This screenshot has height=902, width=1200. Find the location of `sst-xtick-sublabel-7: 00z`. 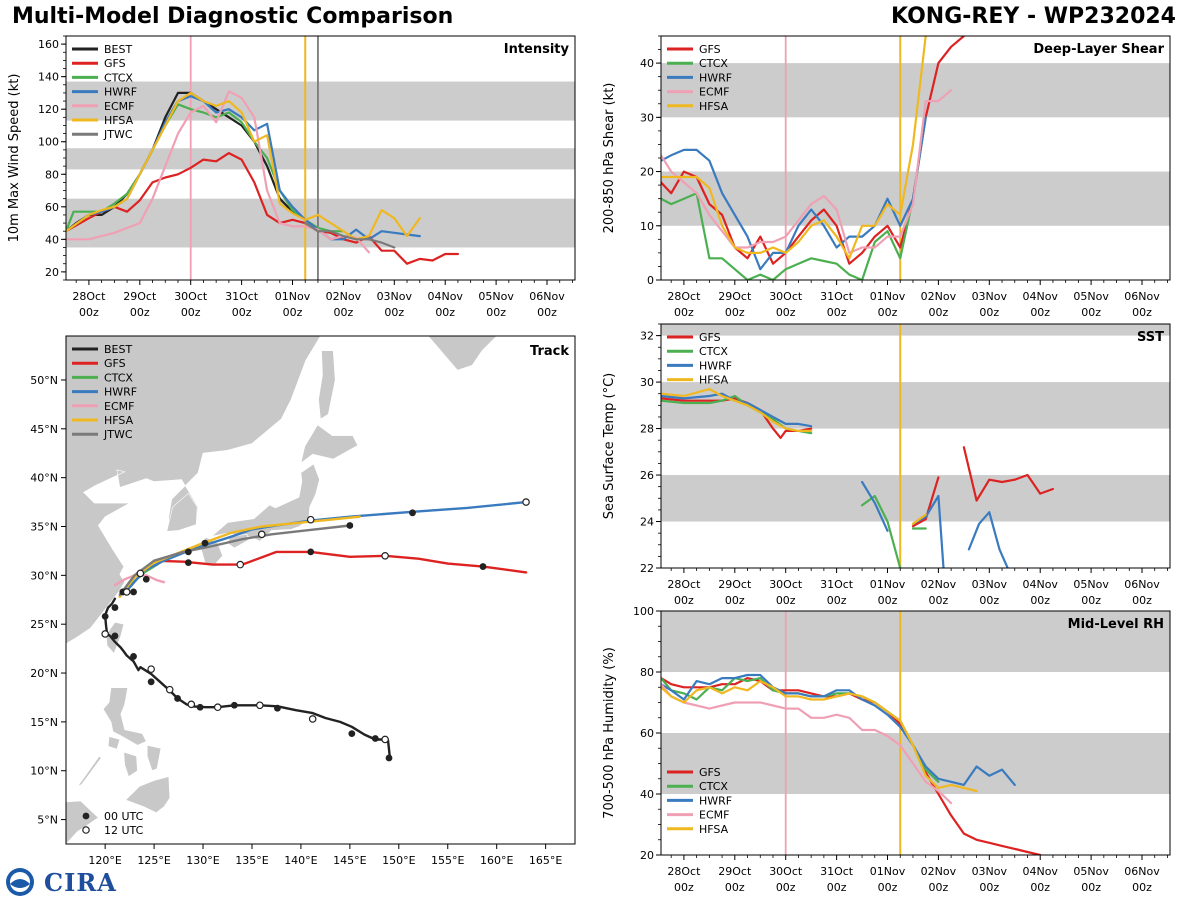

sst-xtick-sublabel-7: 00z is located at coordinates (1040, 600).